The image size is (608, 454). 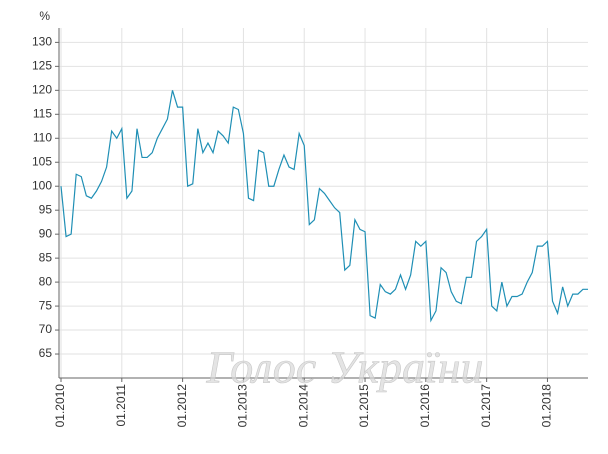 I want to click on x-tick-label: 01.2012, so click(x=182, y=406).